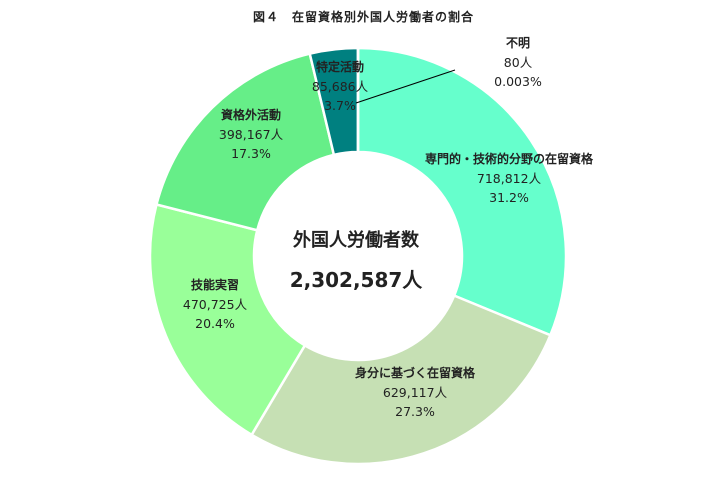  What do you see at coordinates (339, 67) in the screenshot?
I see `slice-category: 特定活動` at bounding box center [339, 67].